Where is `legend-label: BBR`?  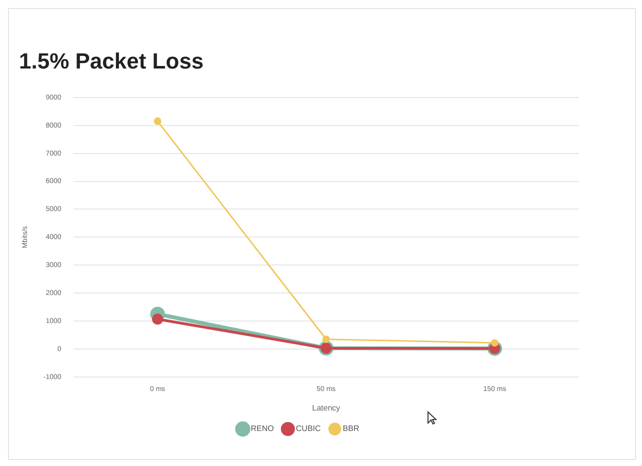 legend-label: BBR is located at coordinates (351, 429).